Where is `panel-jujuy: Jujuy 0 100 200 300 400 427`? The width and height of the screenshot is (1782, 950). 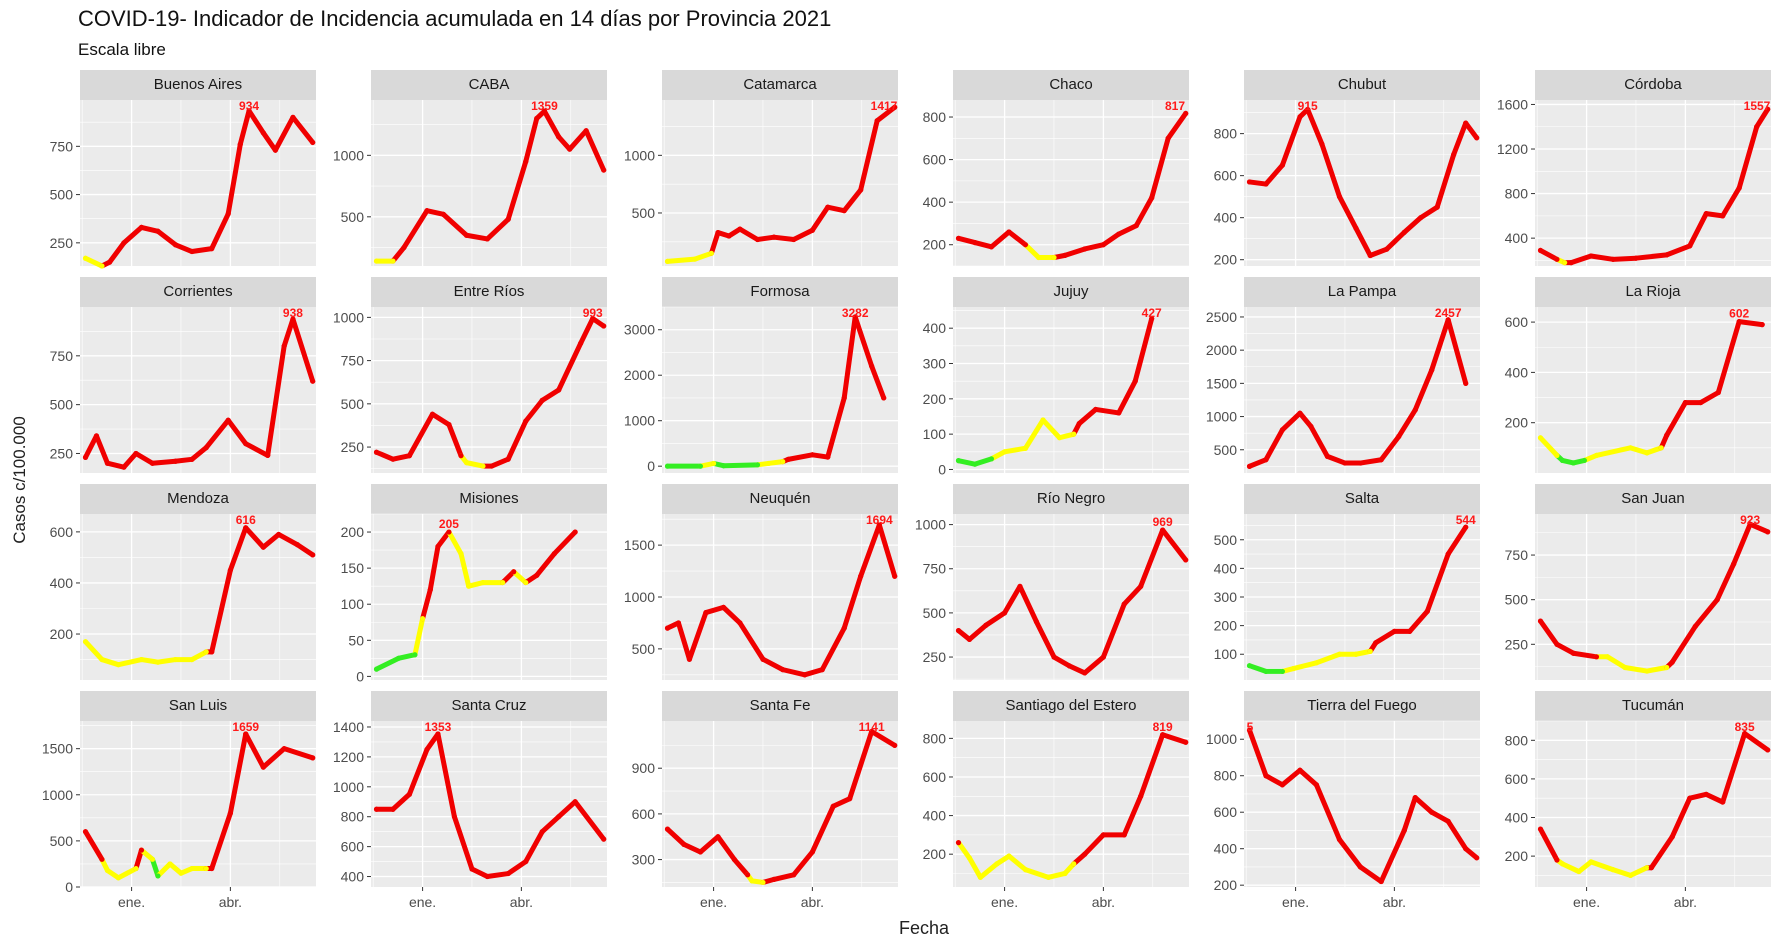
panel-jujuy: Jujuy 0 100 200 300 400 427 is located at coordinates (1056, 377).